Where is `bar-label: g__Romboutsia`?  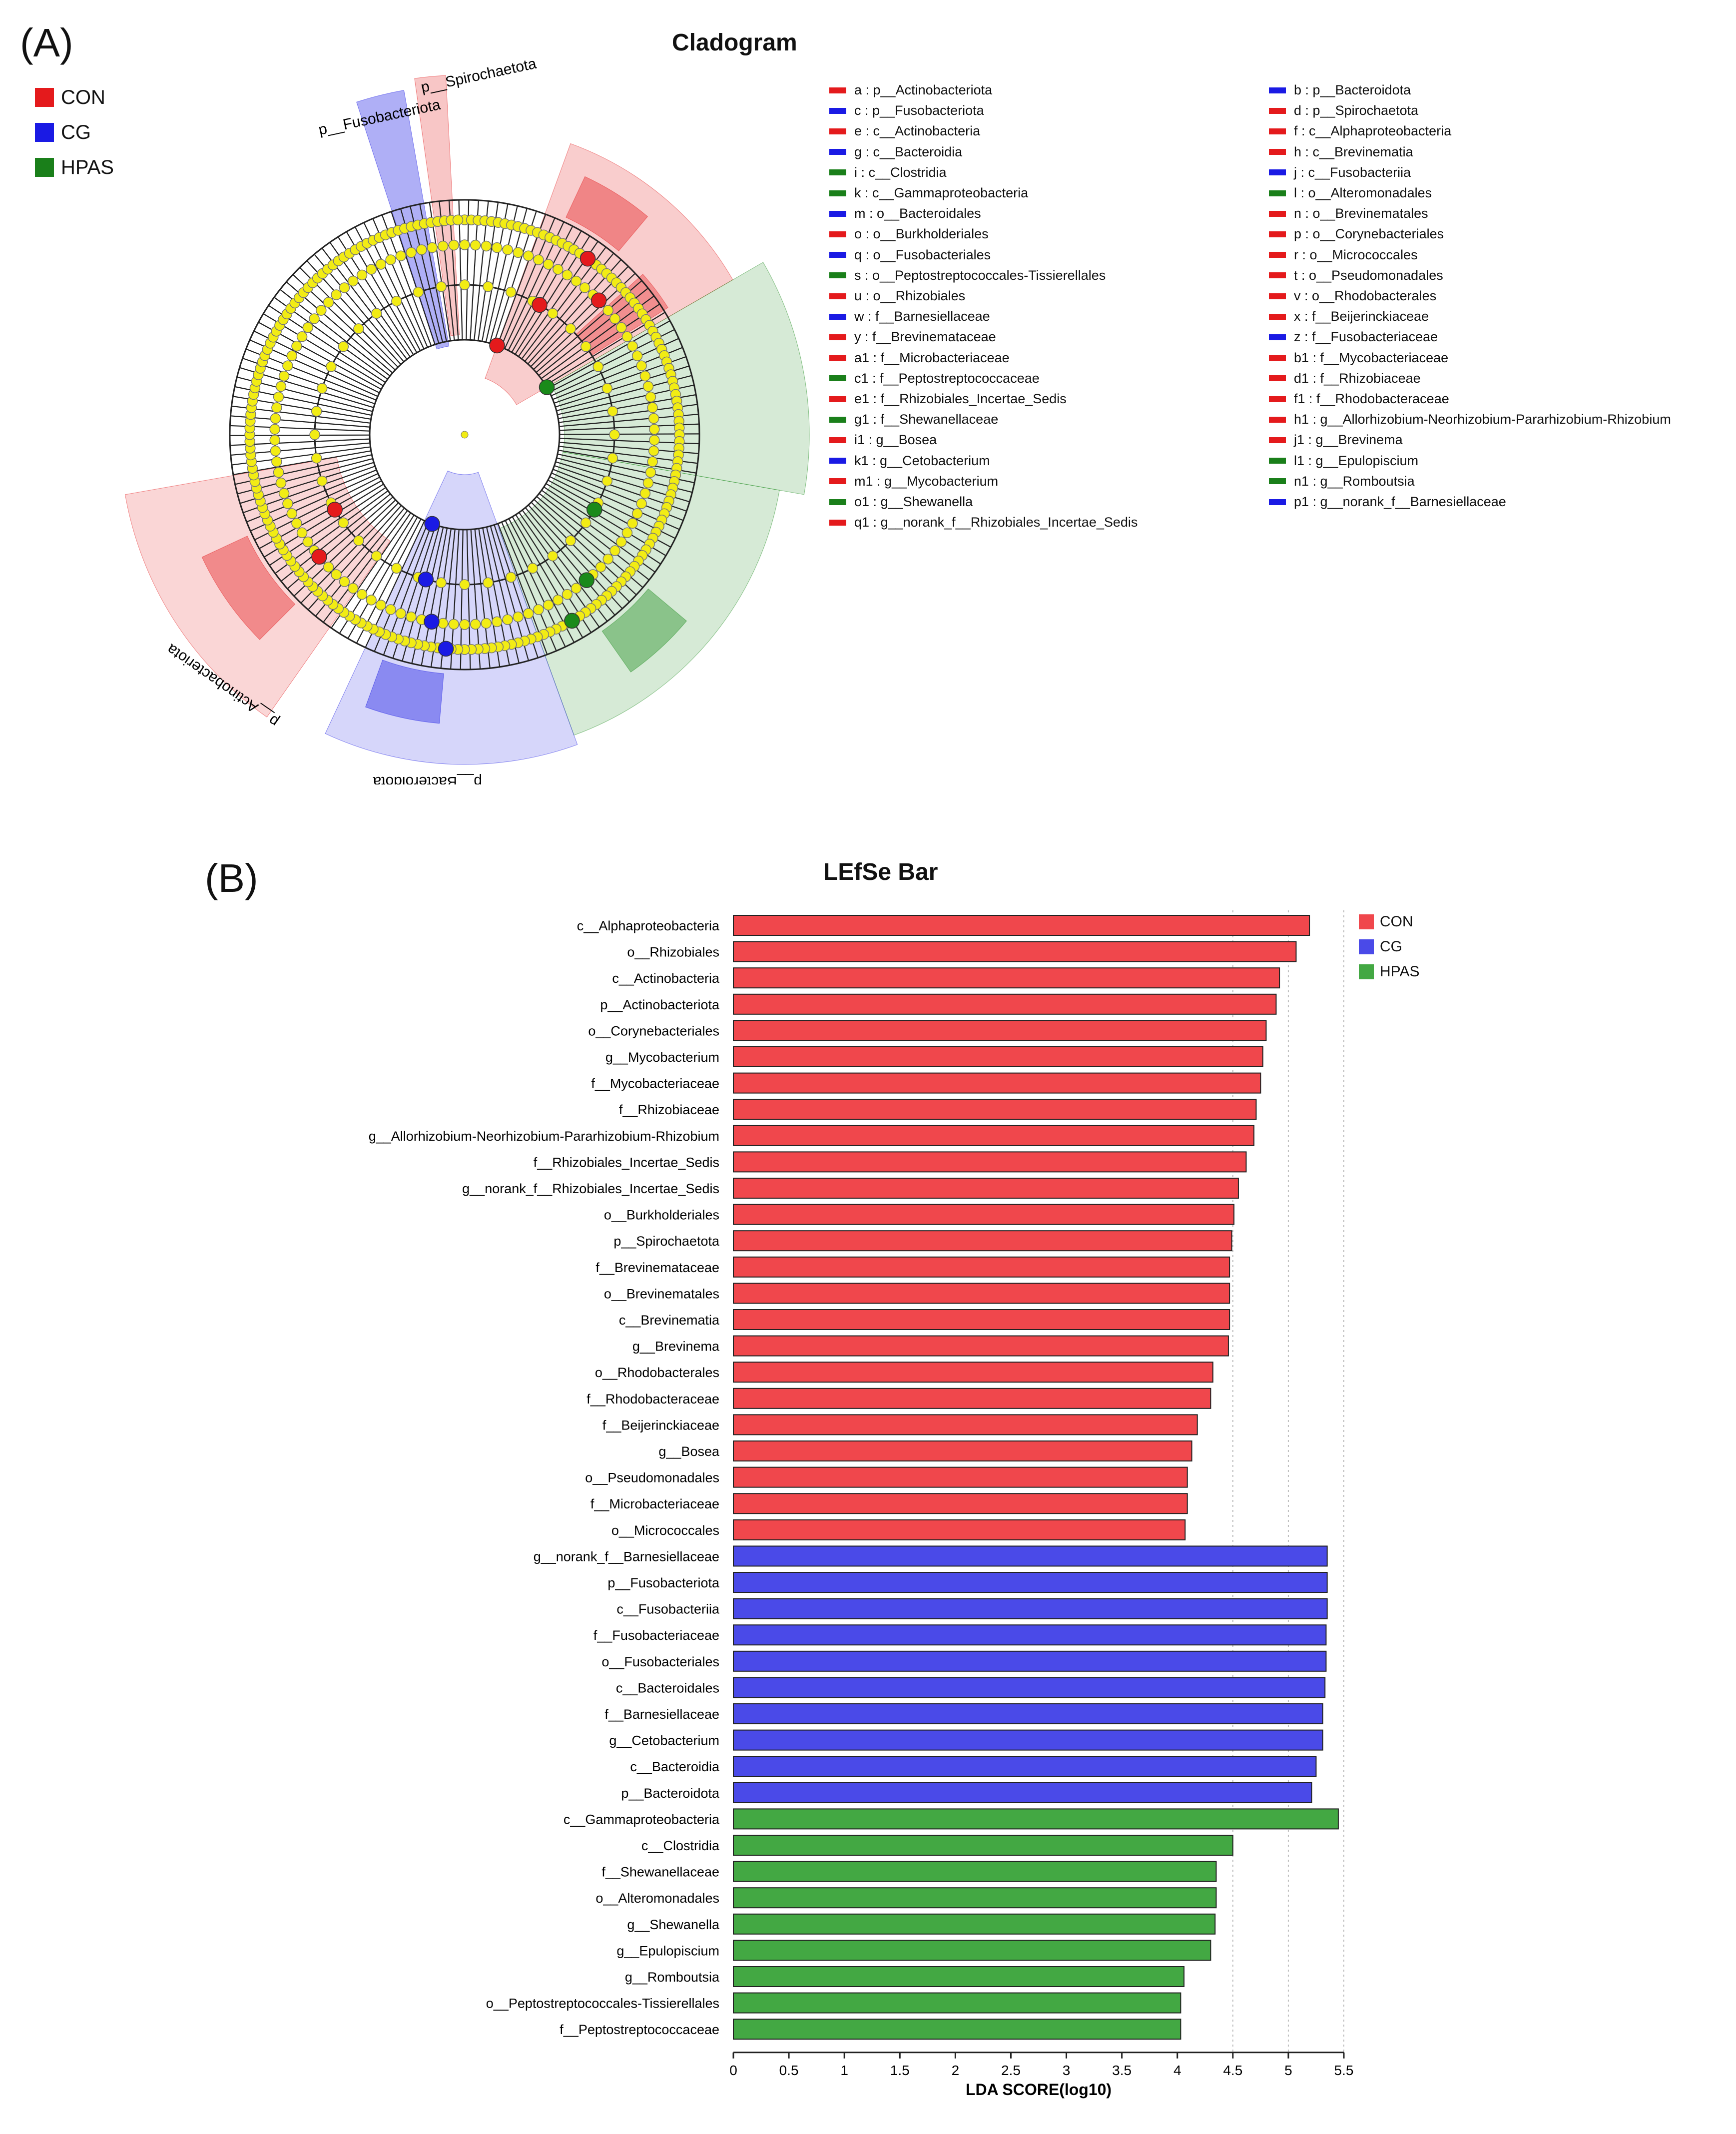
bar-label: g__Romboutsia is located at coordinates (672, 1977).